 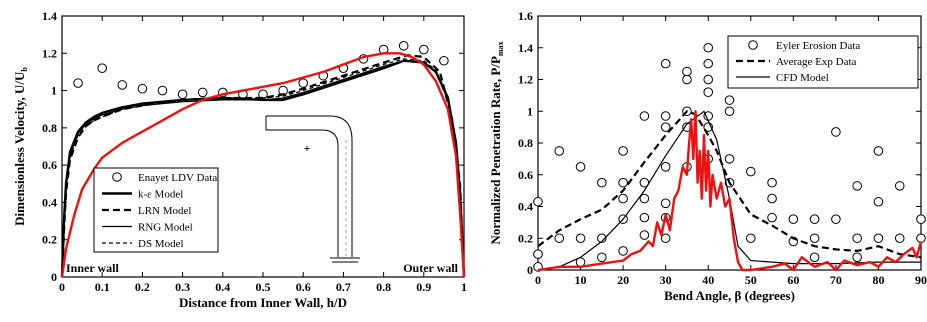 I want to click on x-tick-label: 20, so click(x=623, y=280).